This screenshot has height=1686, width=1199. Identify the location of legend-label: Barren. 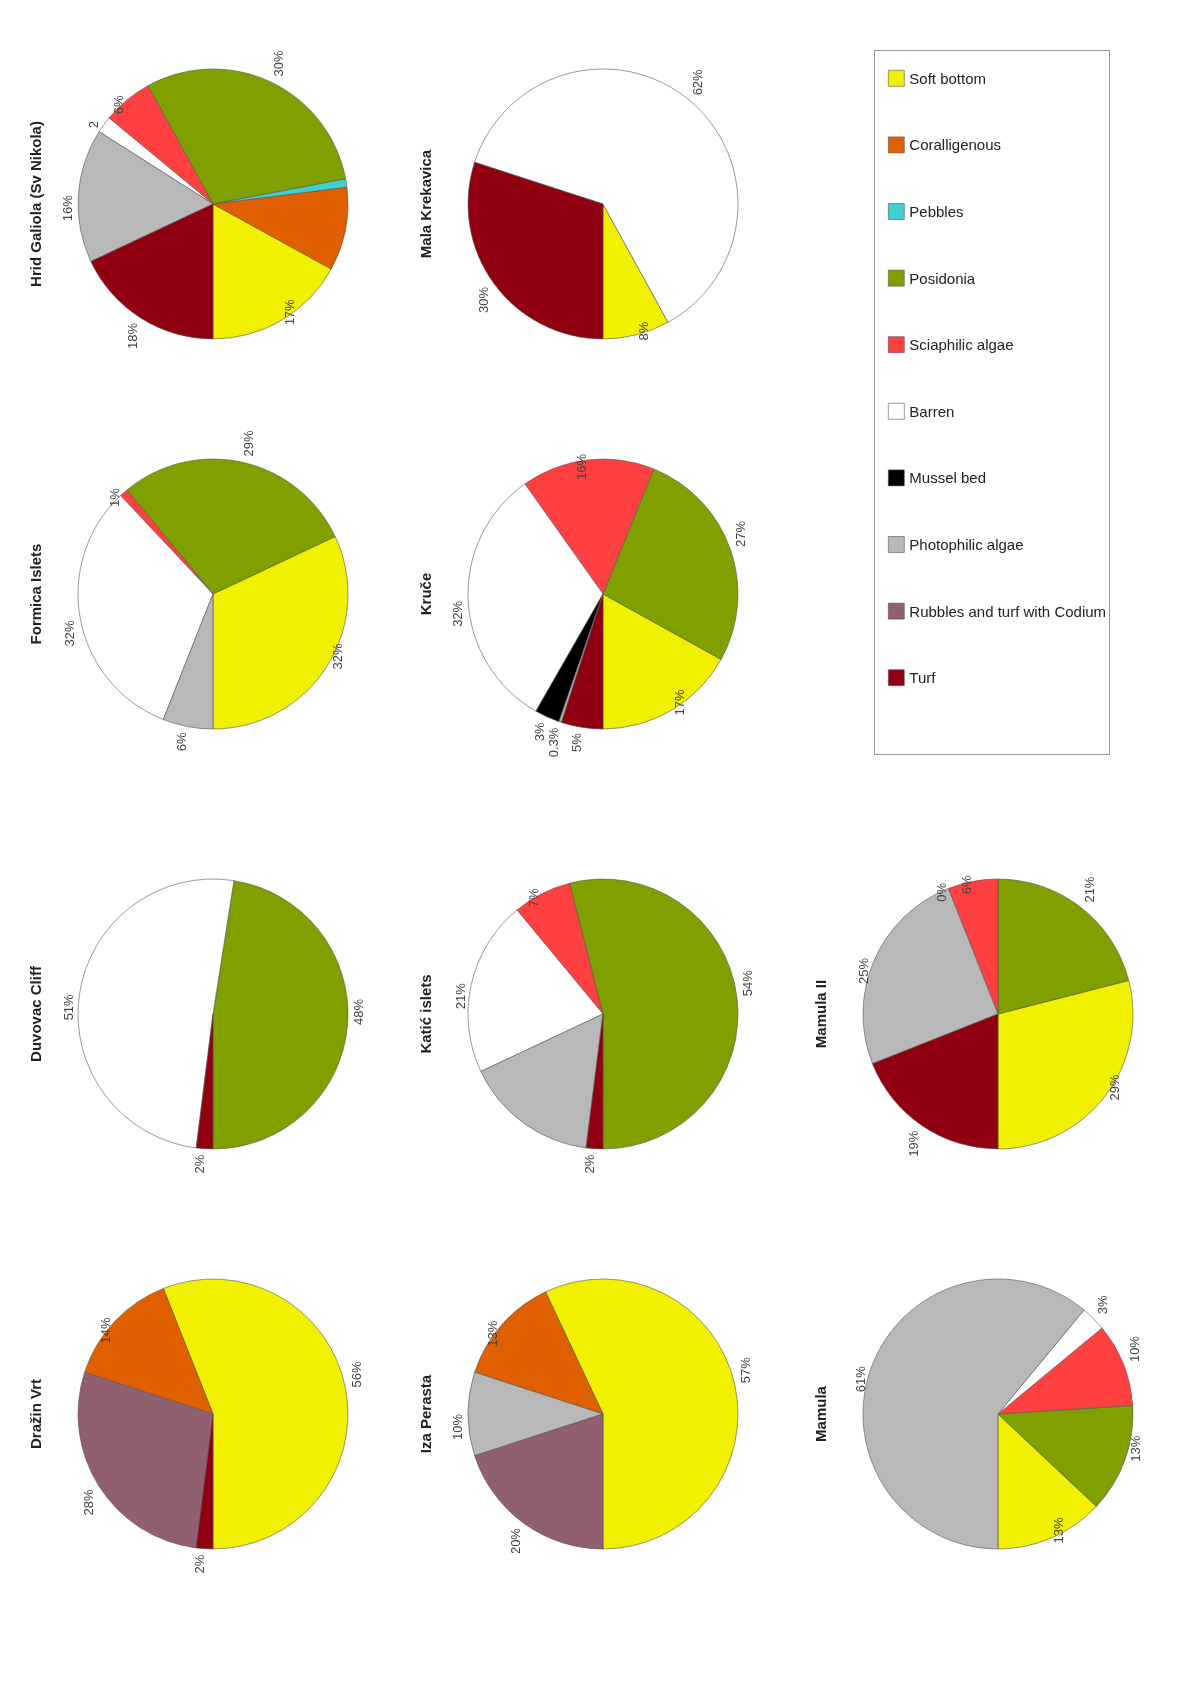
(932, 411).